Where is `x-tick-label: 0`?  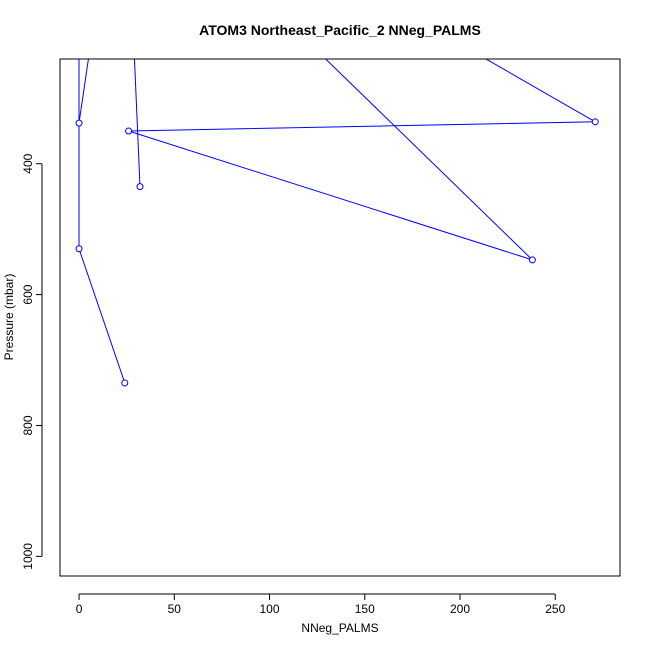 x-tick-label: 0 is located at coordinates (79, 609).